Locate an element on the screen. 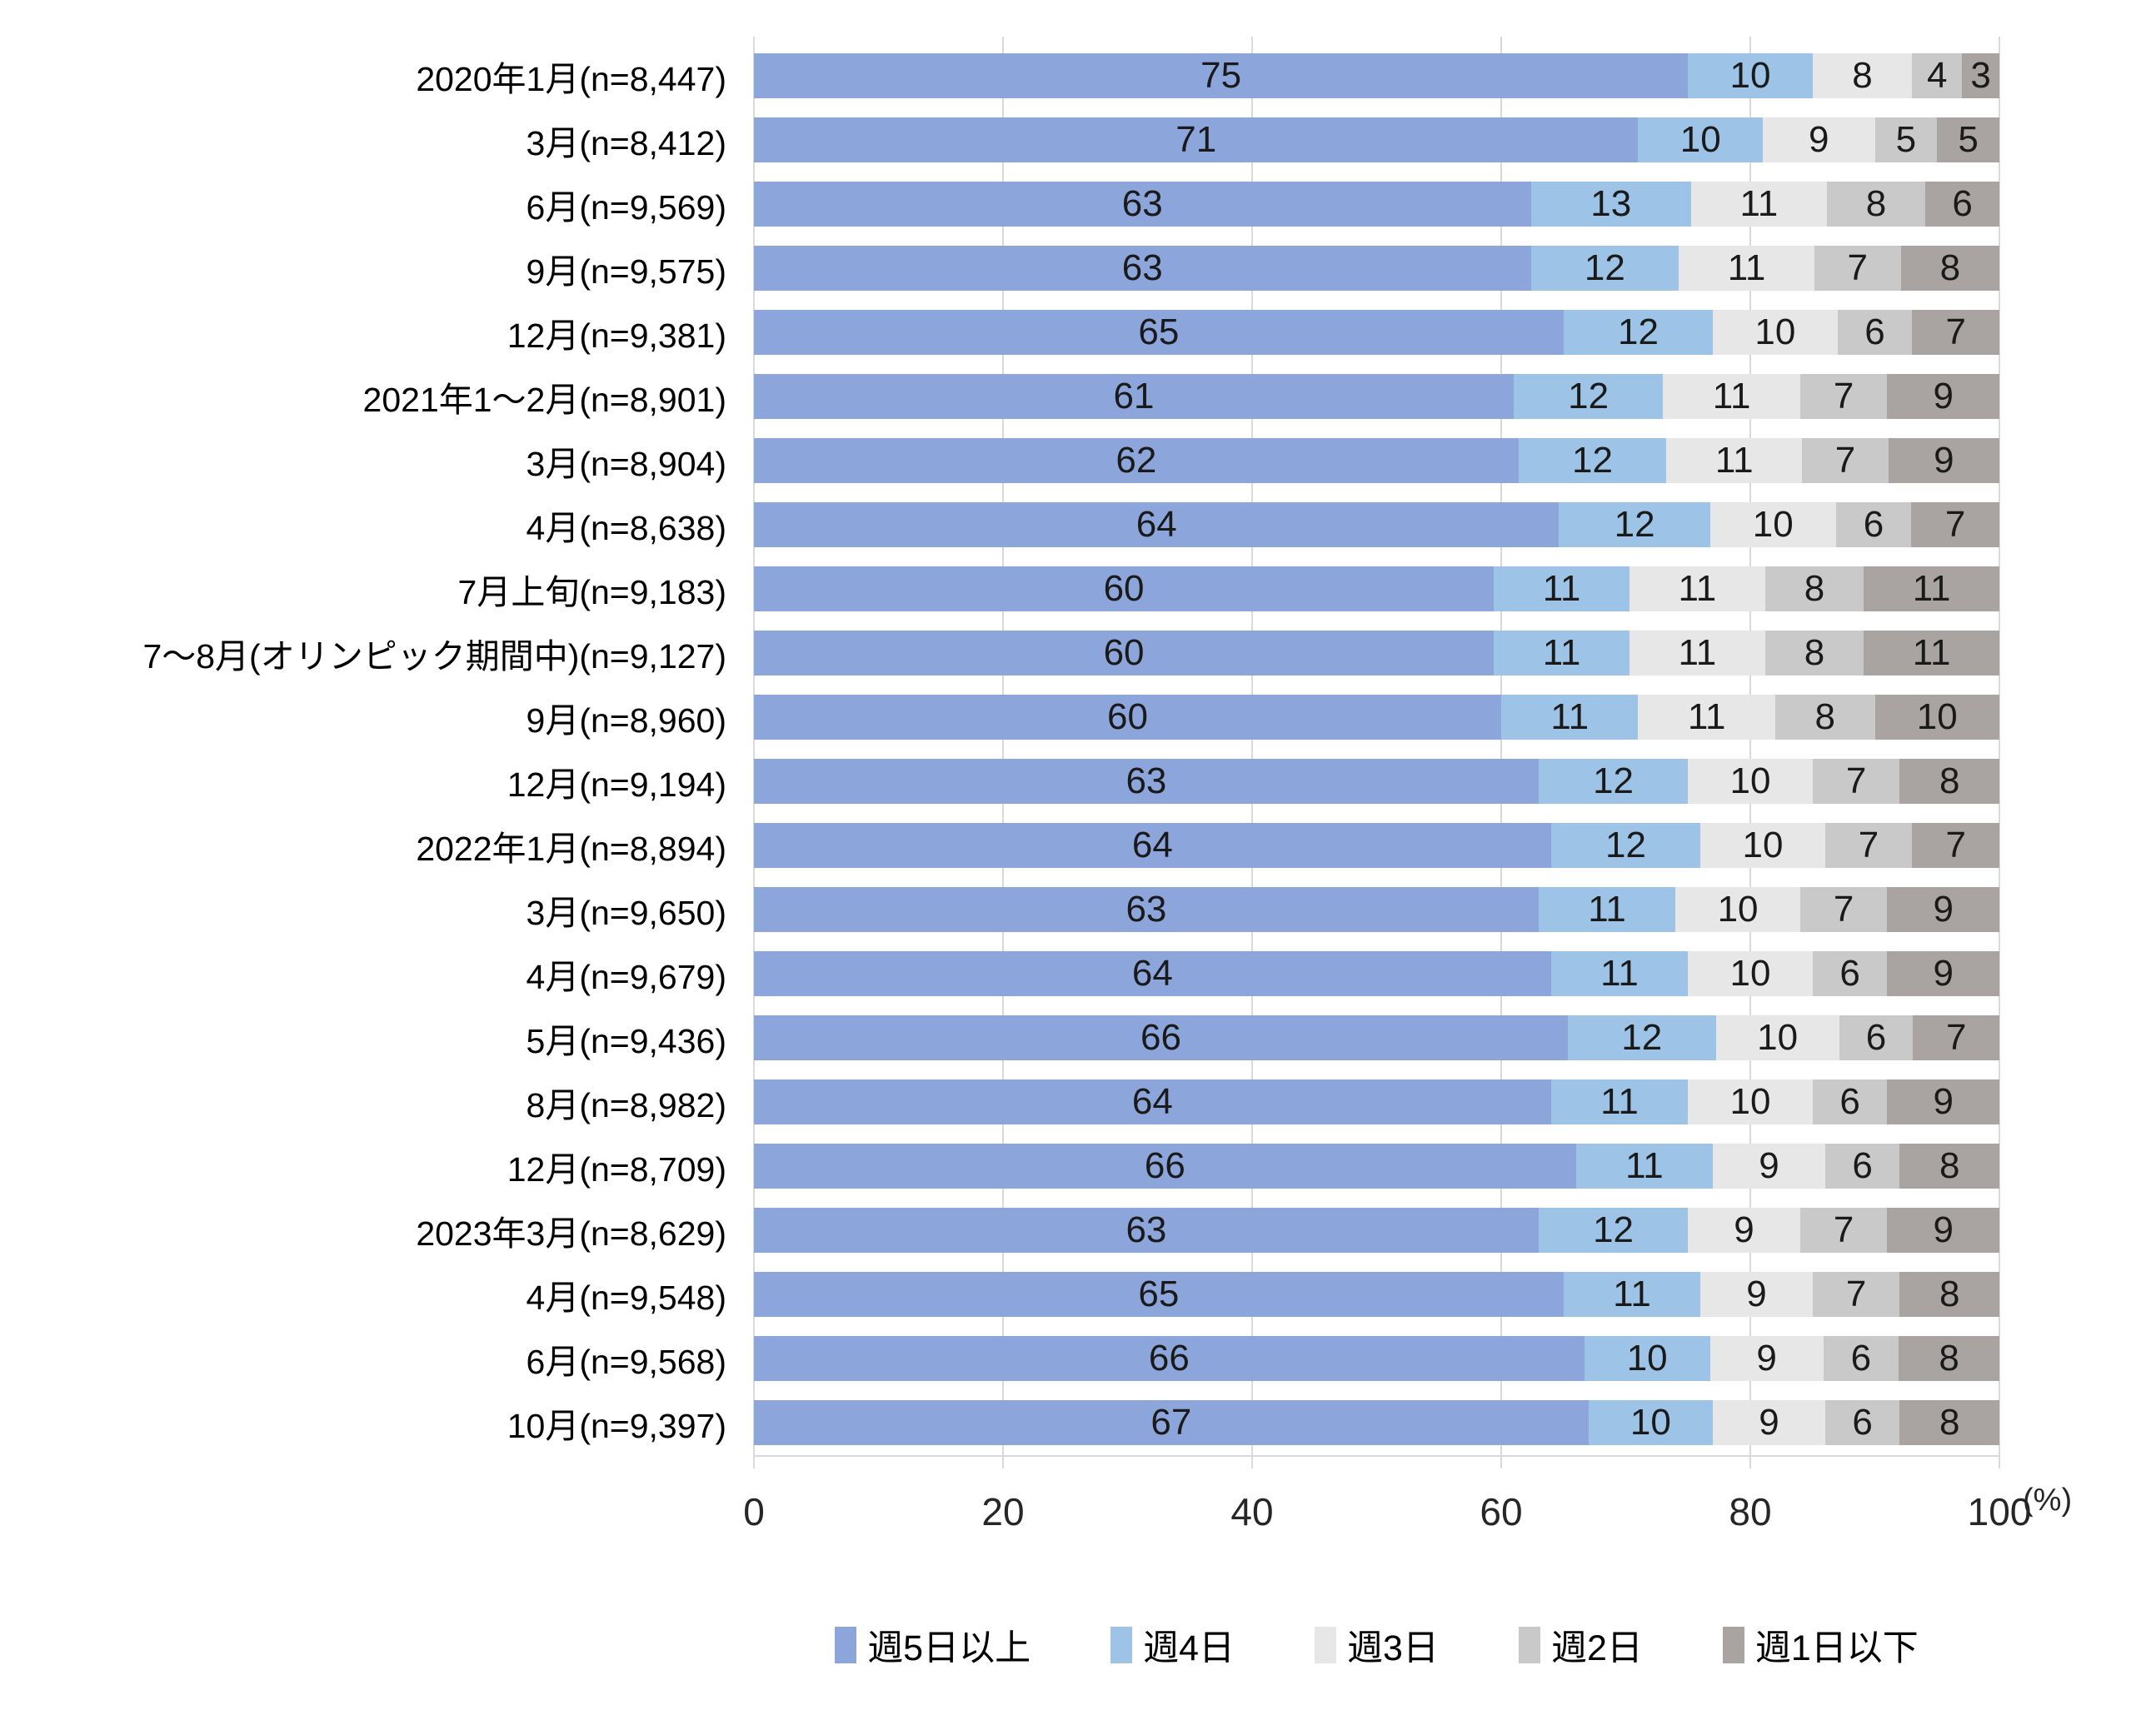 The width and height of the screenshot is (2156, 1735). legend-label: 週2日 is located at coordinates (1596, 1648).